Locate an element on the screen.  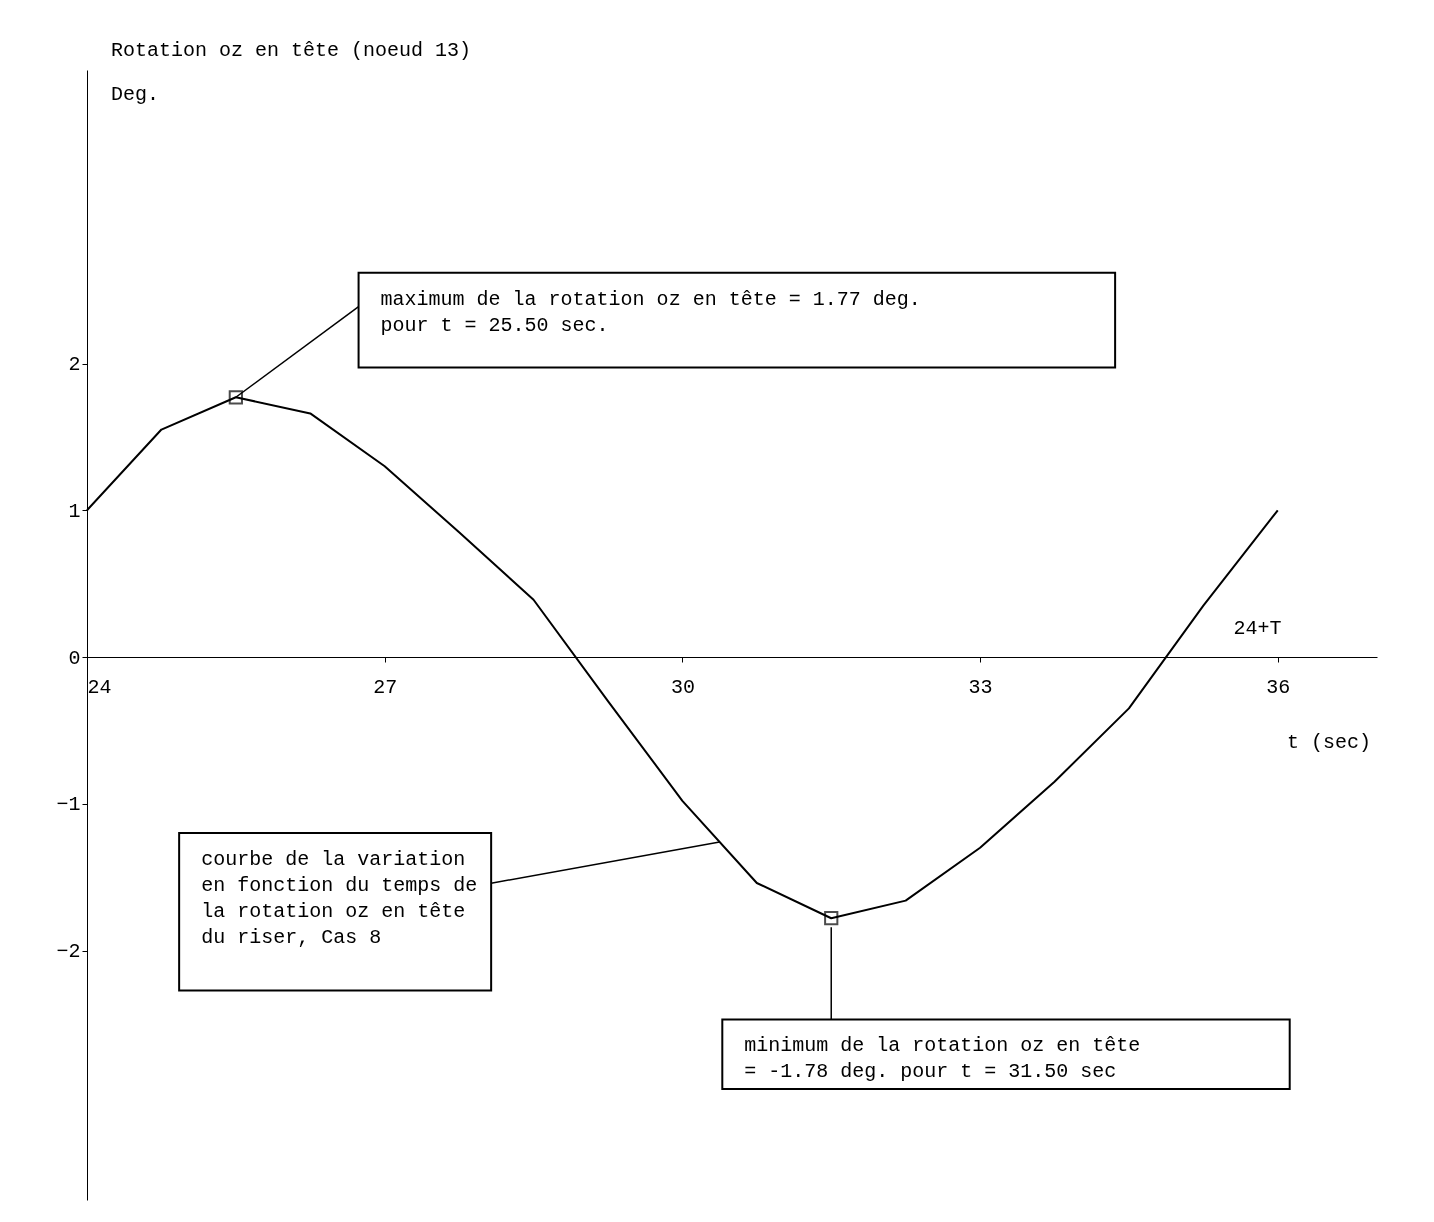
x-tick-label: 30 is located at coordinates (682, 687).